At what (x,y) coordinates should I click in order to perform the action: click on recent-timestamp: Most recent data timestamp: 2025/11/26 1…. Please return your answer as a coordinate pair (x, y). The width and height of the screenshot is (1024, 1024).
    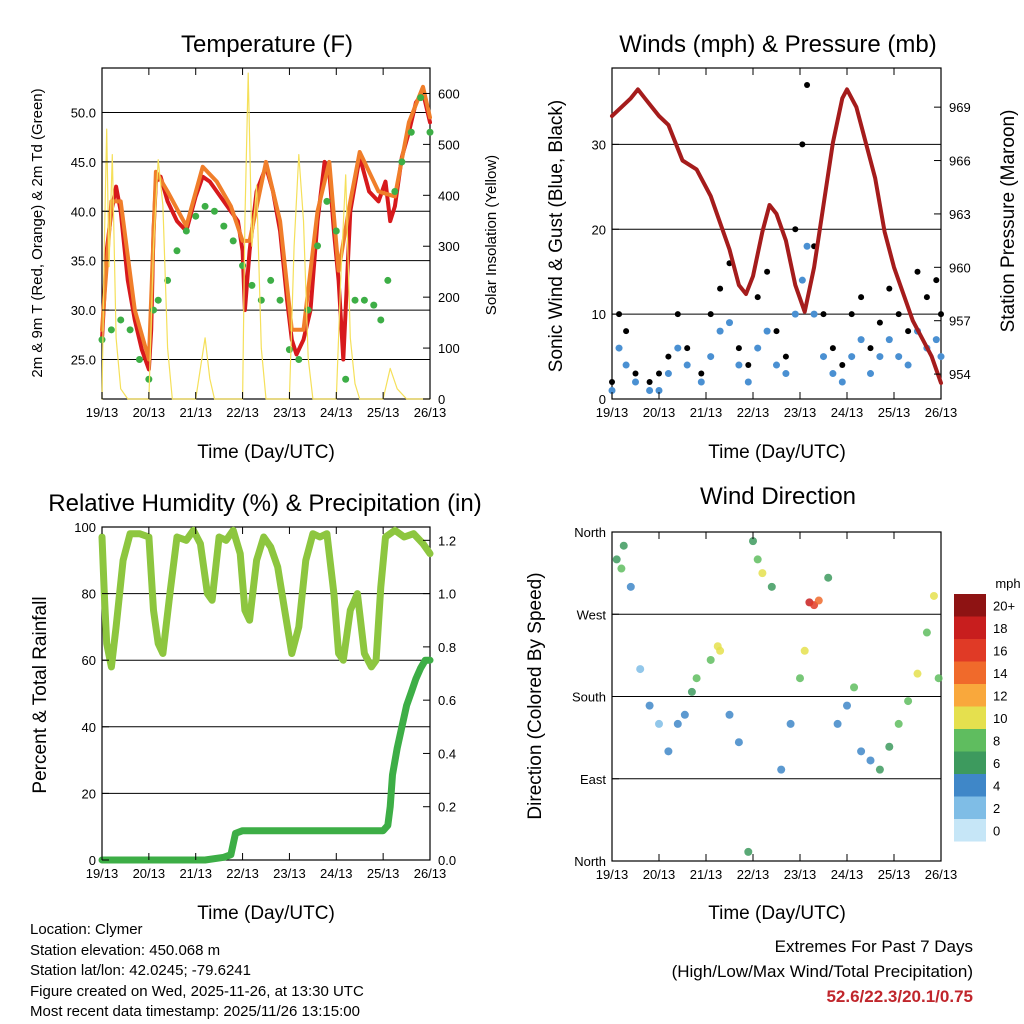
    Looking at the image, I should click on (195, 1011).